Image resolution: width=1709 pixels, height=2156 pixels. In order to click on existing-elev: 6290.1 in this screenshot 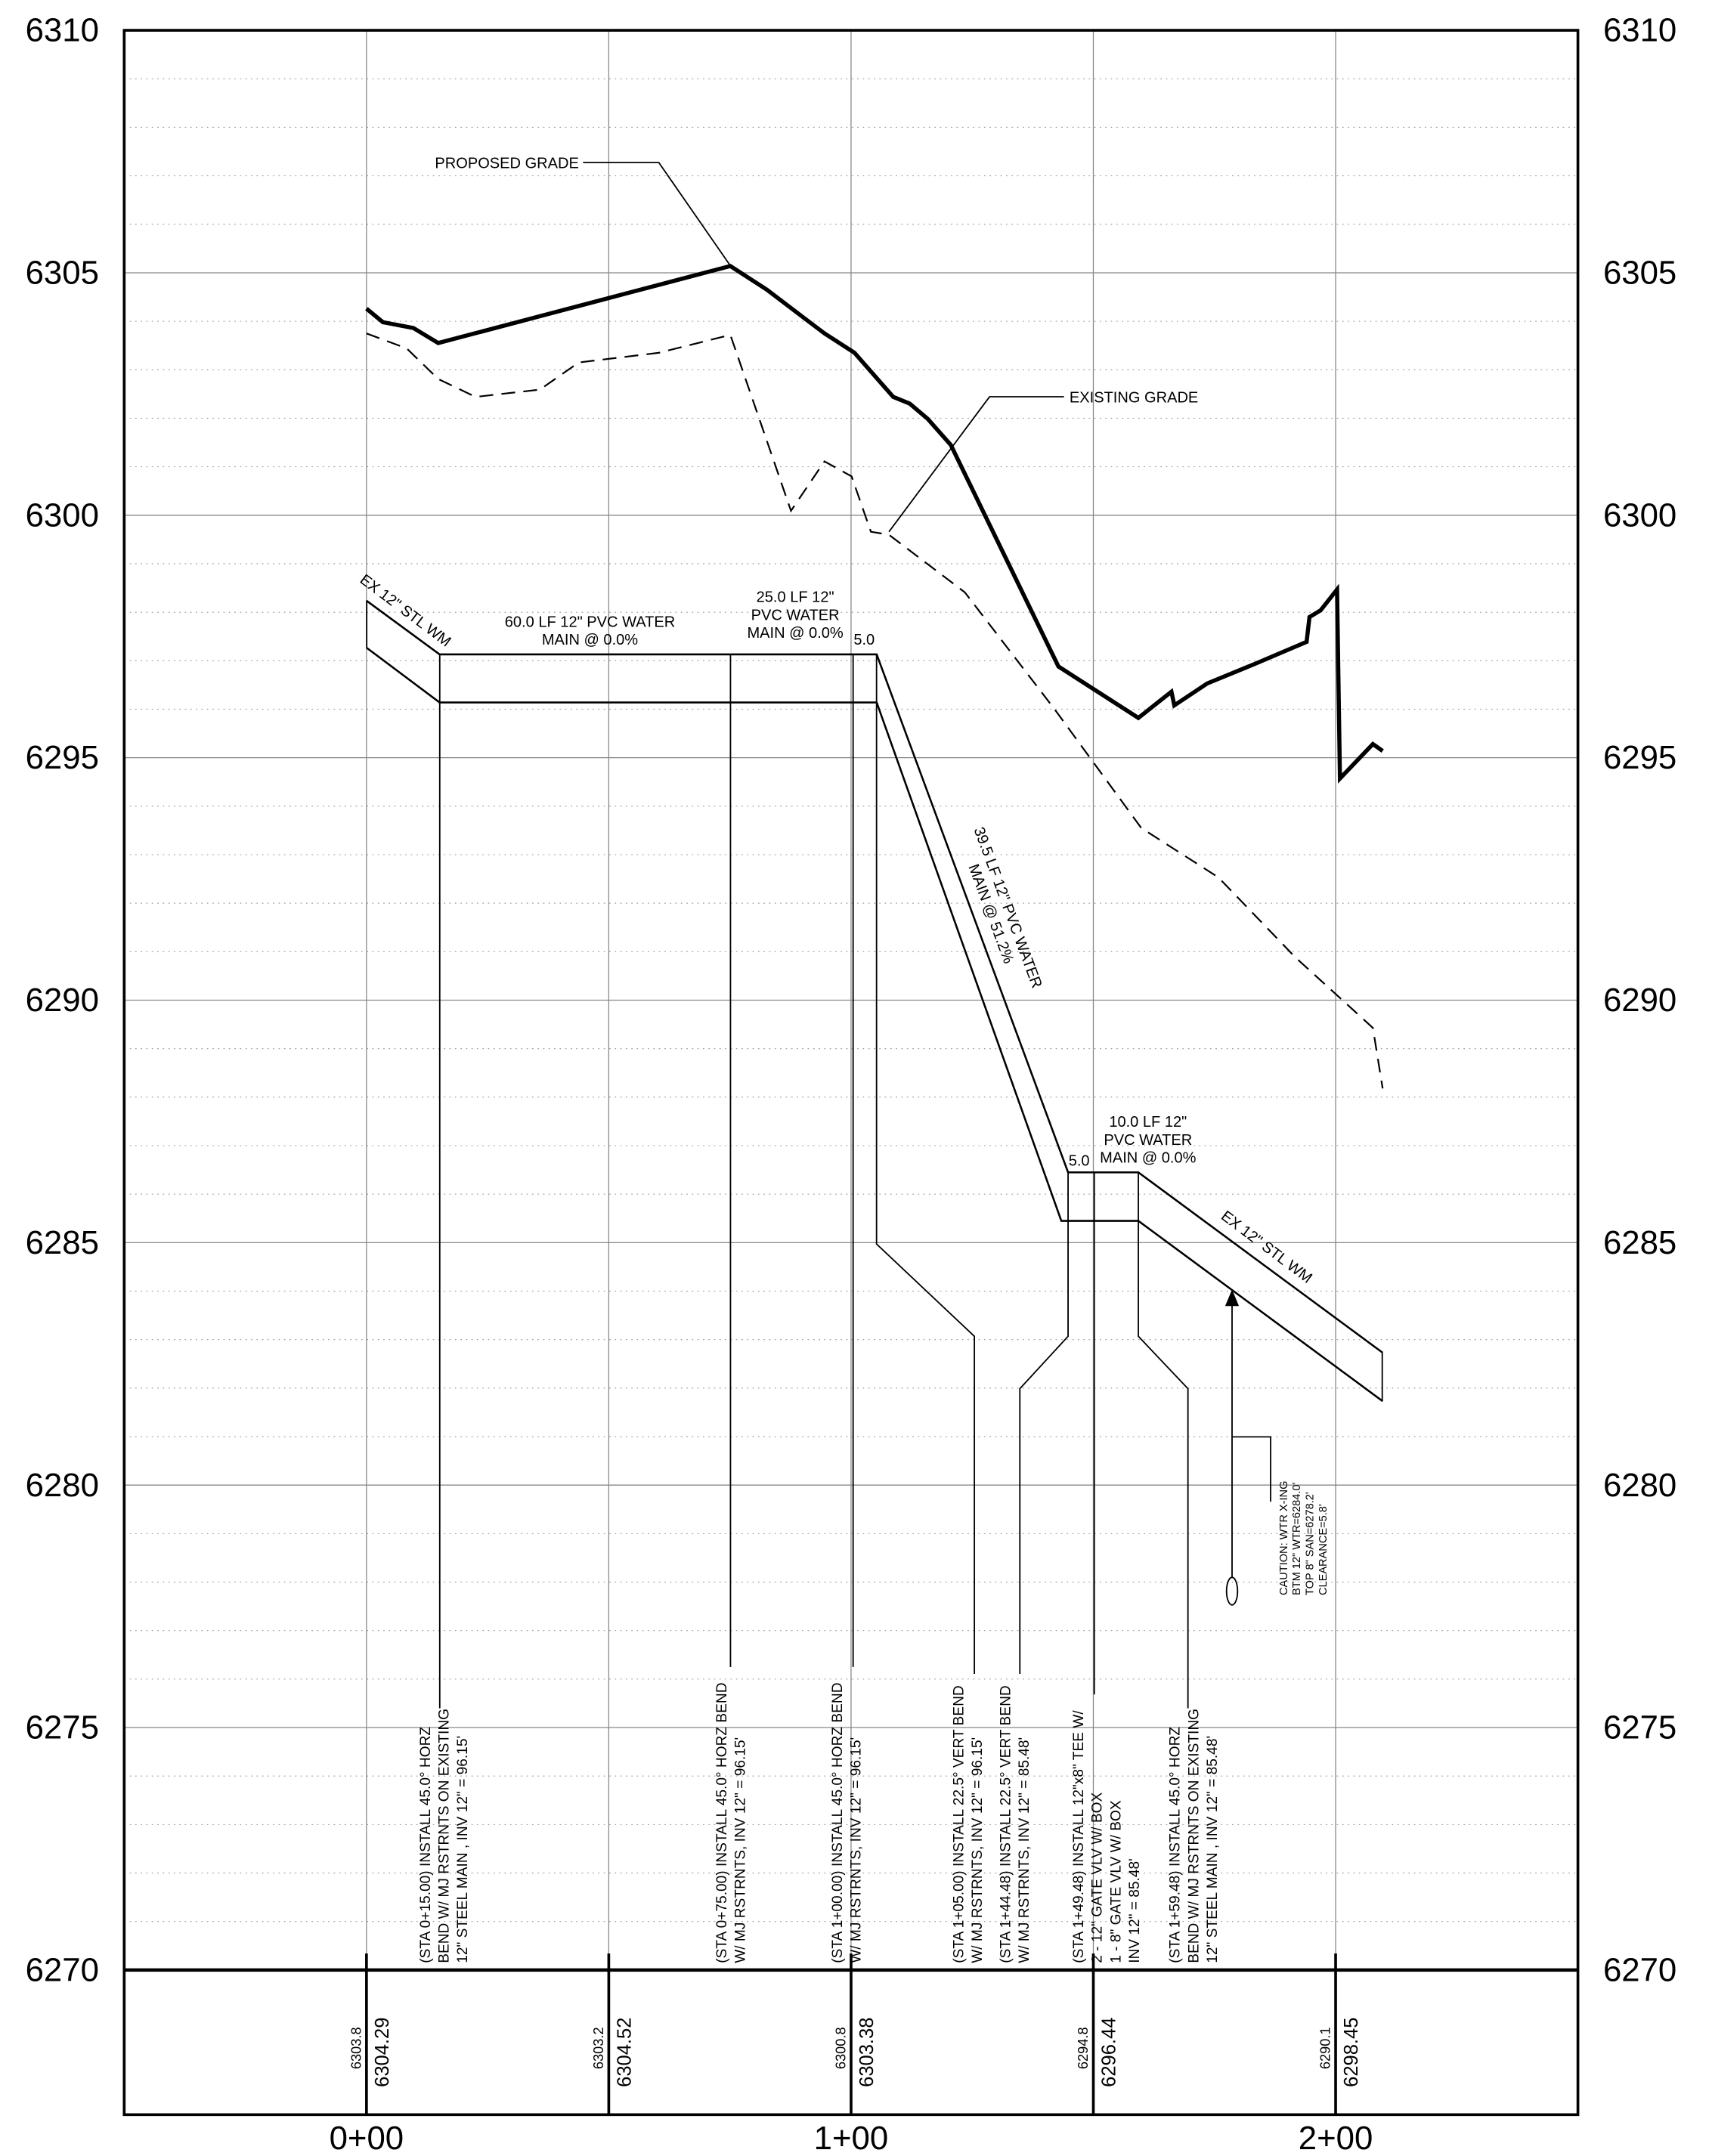, I will do `click(1325, 2048)`.